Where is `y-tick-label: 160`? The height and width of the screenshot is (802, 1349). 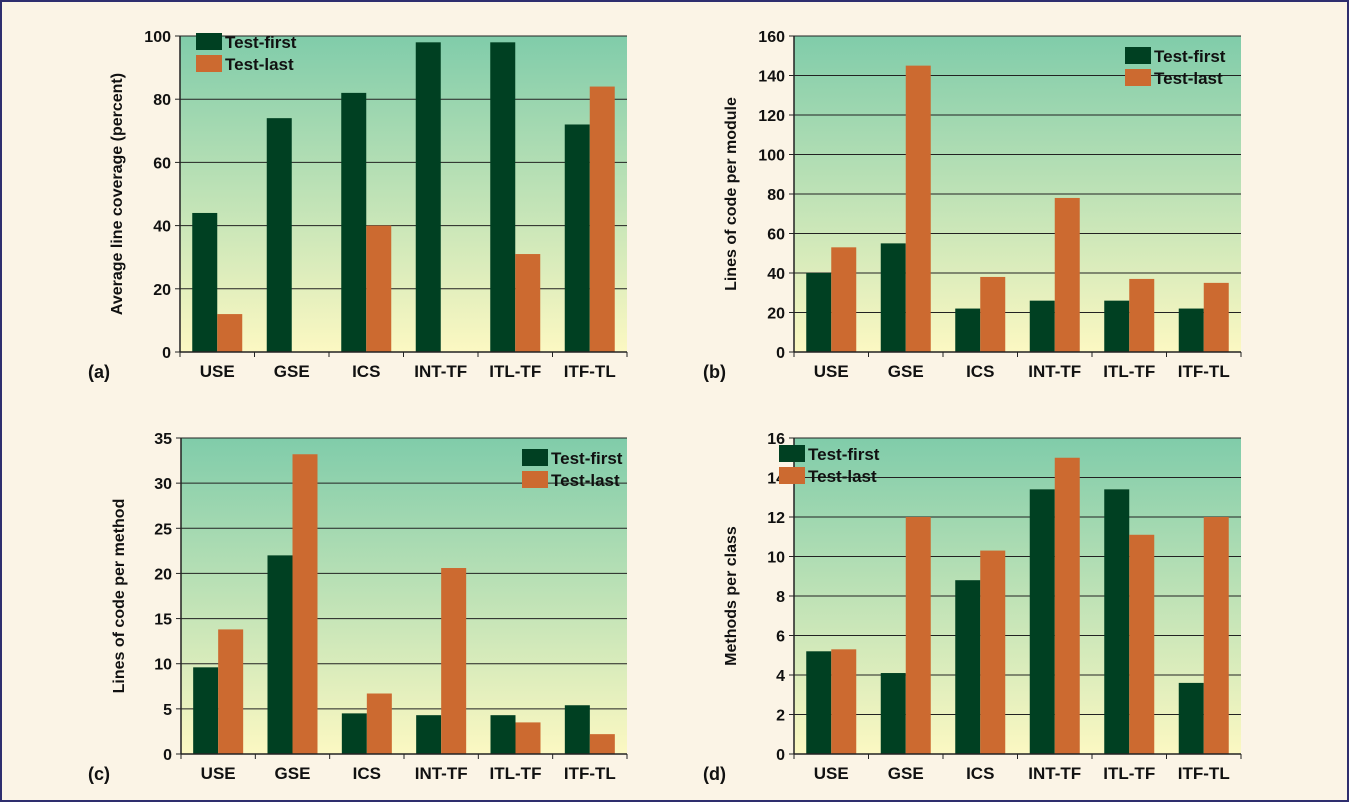 y-tick-label: 160 is located at coordinates (771, 37).